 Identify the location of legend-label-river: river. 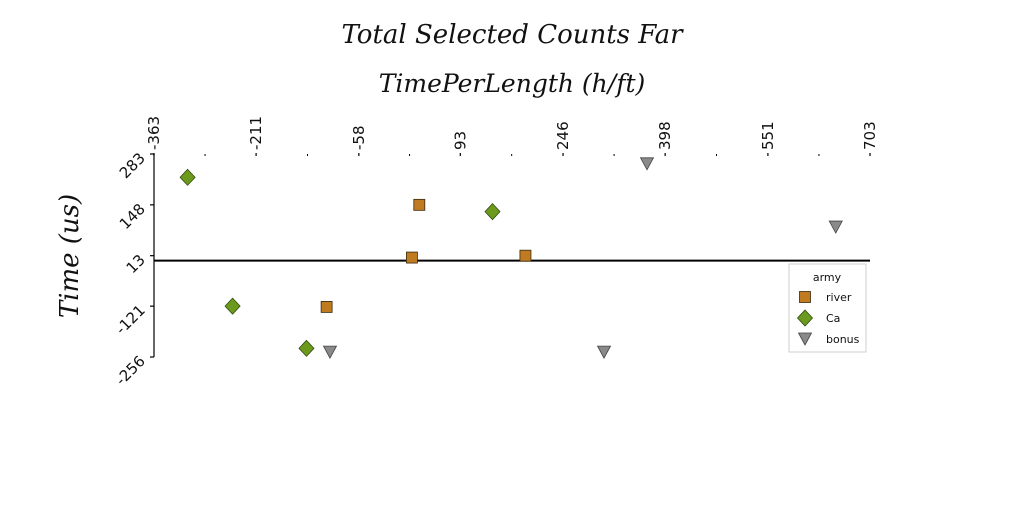
(839, 297).